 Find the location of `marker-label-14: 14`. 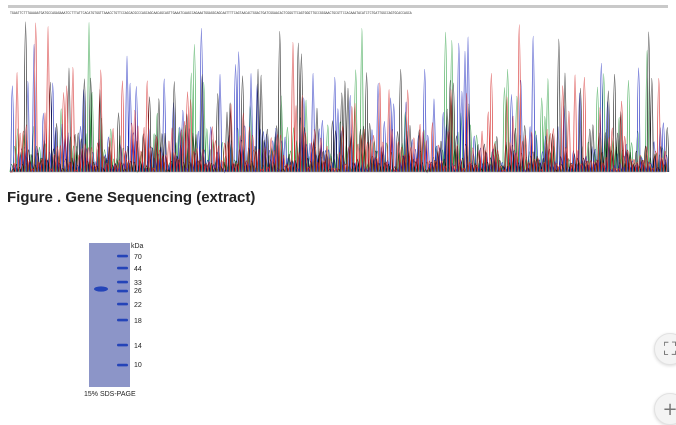

marker-label-14: 14 is located at coordinates (138, 346).